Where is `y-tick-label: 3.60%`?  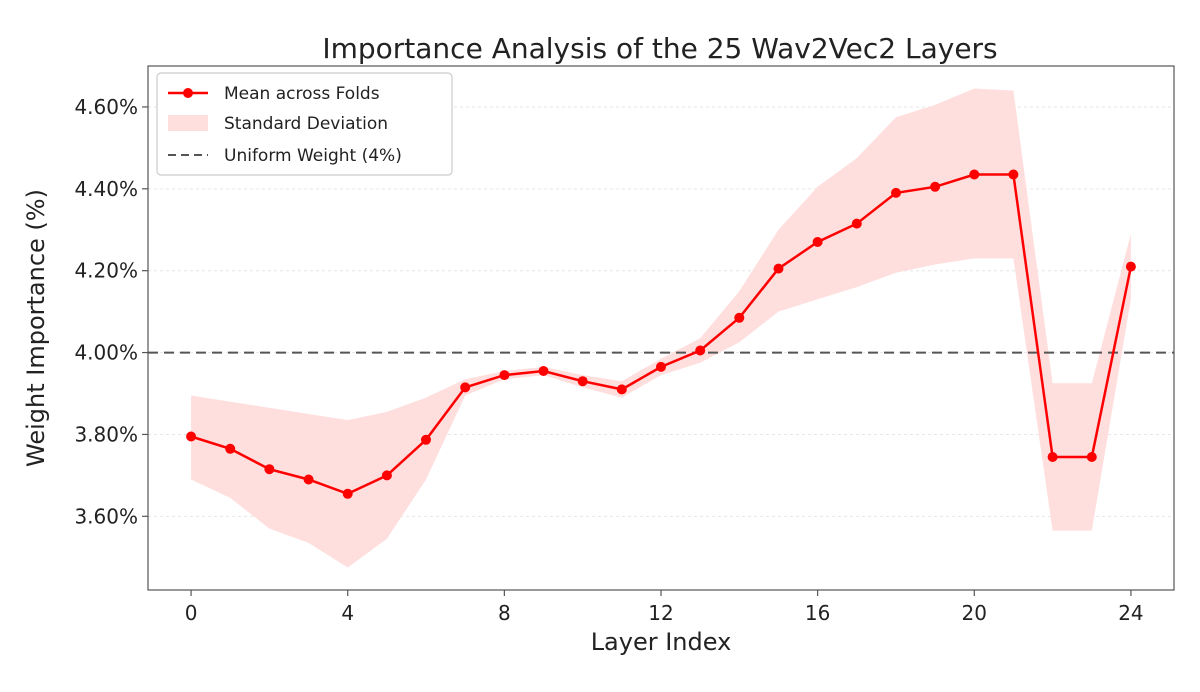
y-tick-label: 3.60% is located at coordinates (106, 516).